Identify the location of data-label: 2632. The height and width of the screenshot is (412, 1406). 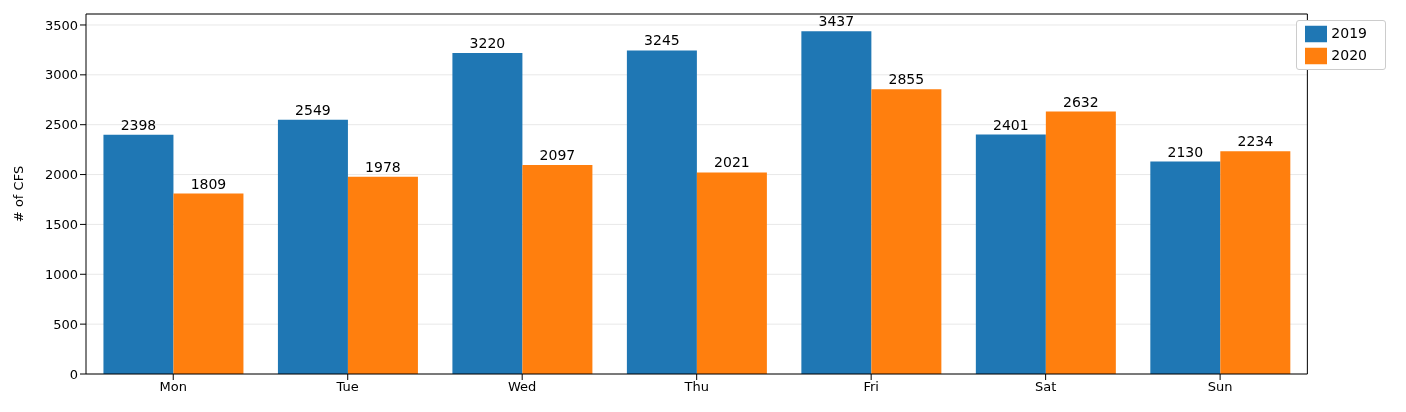
(1081, 101).